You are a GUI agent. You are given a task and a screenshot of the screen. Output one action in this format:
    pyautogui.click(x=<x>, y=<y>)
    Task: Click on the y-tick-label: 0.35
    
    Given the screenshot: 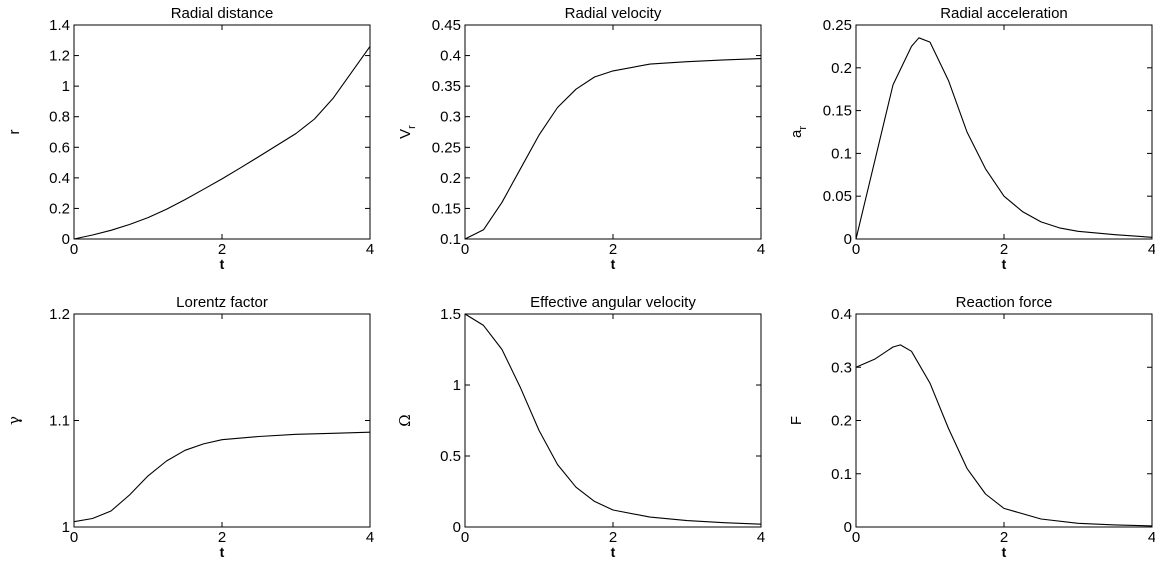 What is the action you would take?
    pyautogui.click(x=446, y=86)
    